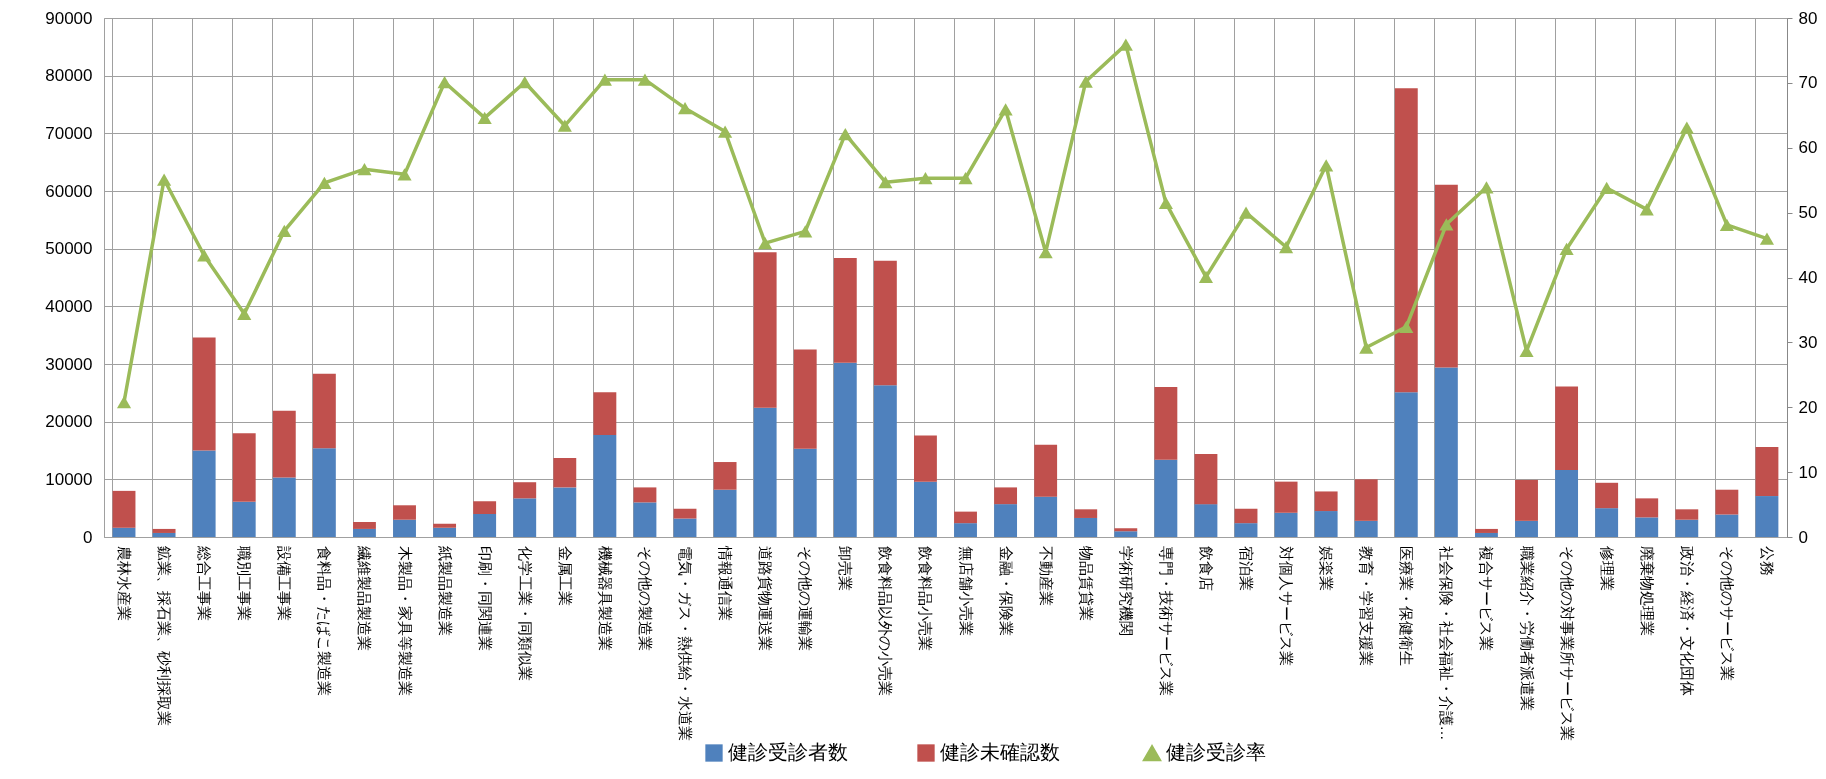 The height and width of the screenshot is (779, 1826). I want to click on x-tick-label: 飲食料品小売業, so click(926, 598).